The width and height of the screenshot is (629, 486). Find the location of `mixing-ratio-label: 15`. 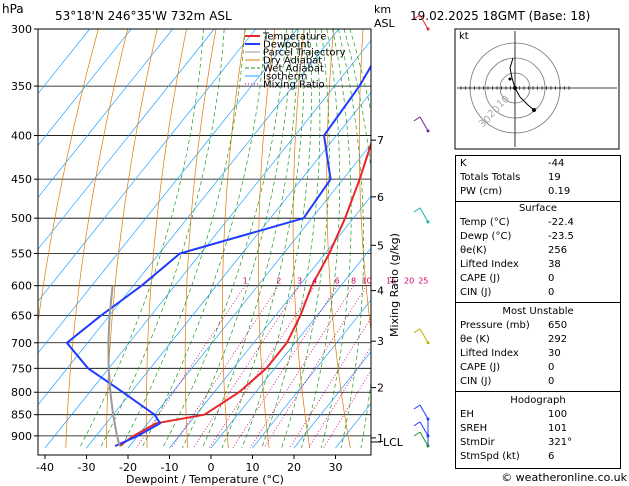

mixing-ratio-label: 15 is located at coordinates (391, 281).